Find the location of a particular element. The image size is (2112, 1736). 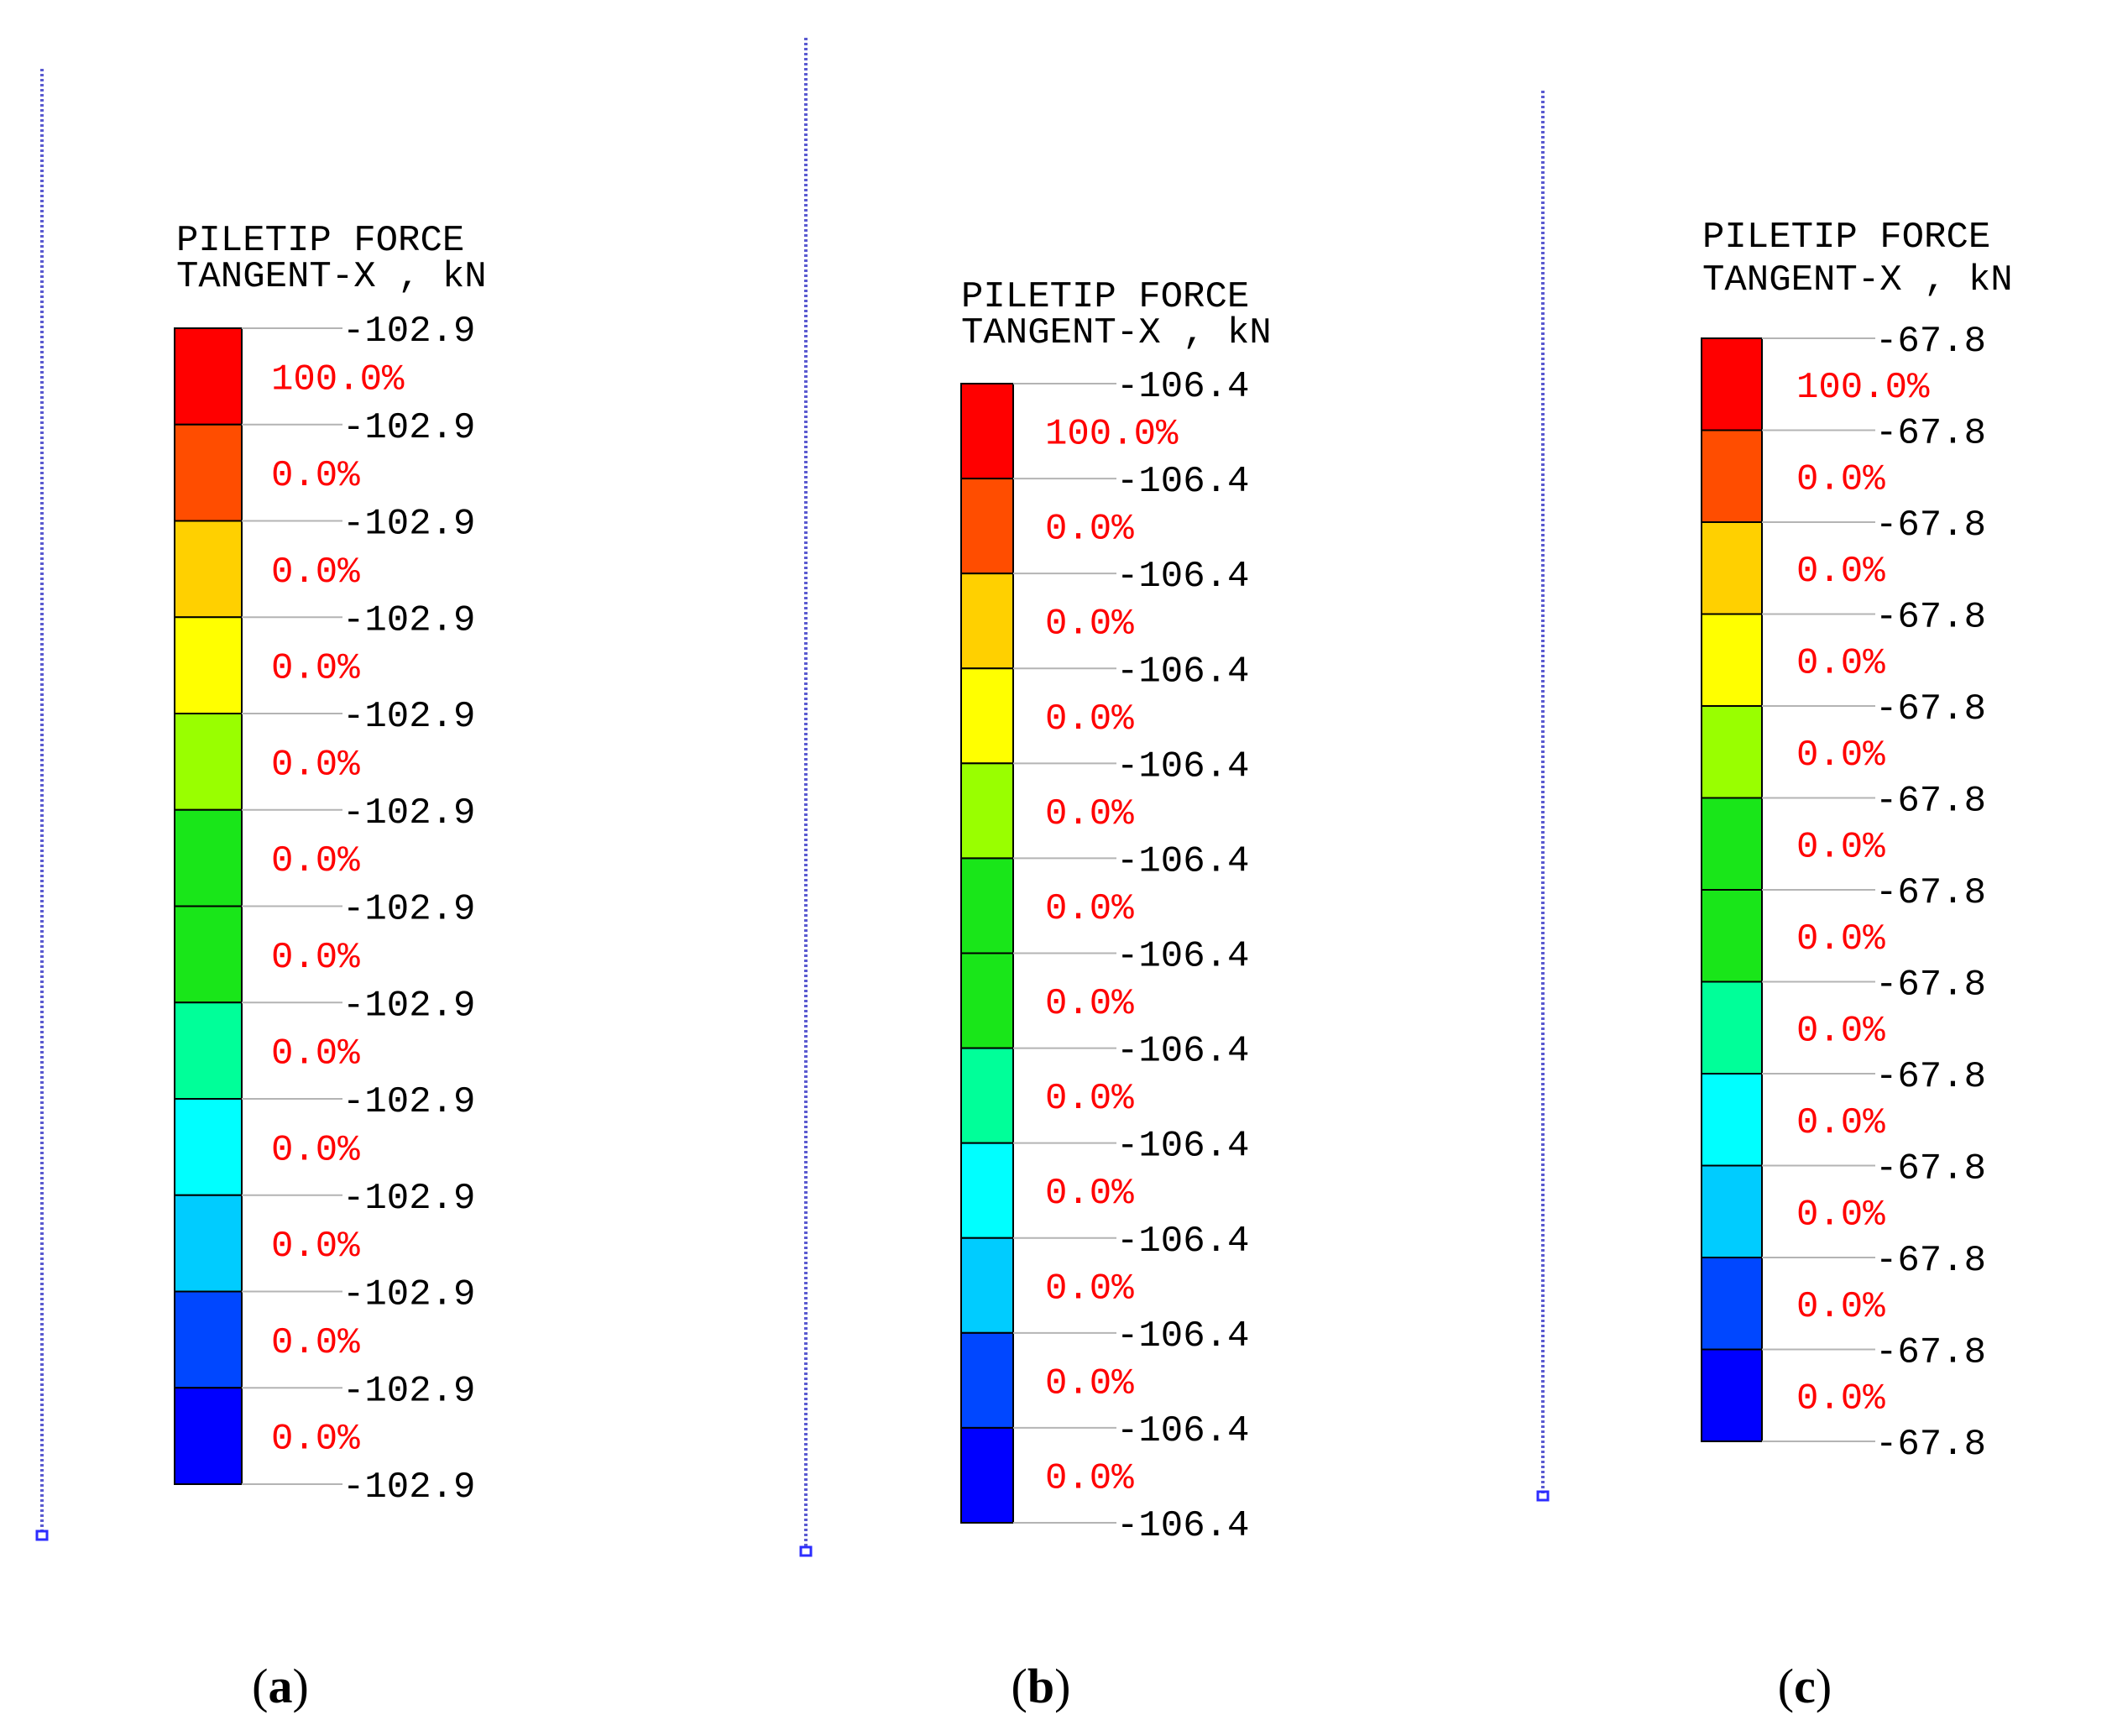

panel-caption: (c) is located at coordinates (1805, 1686).